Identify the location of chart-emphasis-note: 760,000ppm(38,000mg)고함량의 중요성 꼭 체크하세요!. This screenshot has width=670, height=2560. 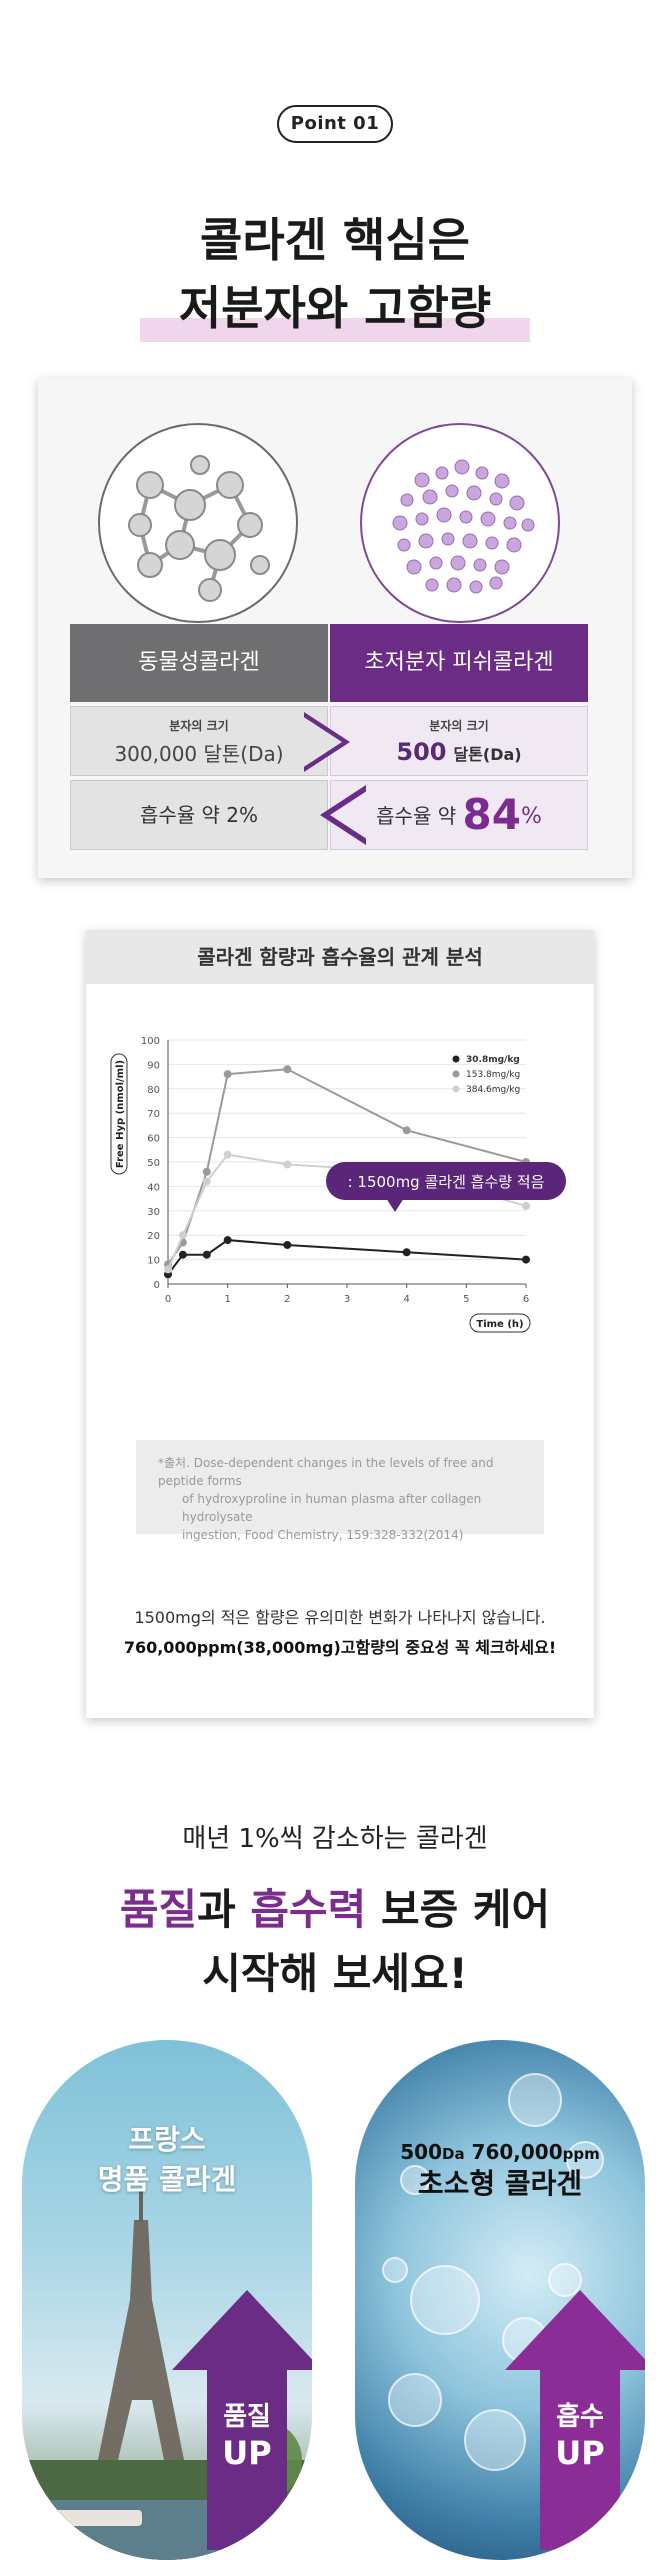
(340, 1647).